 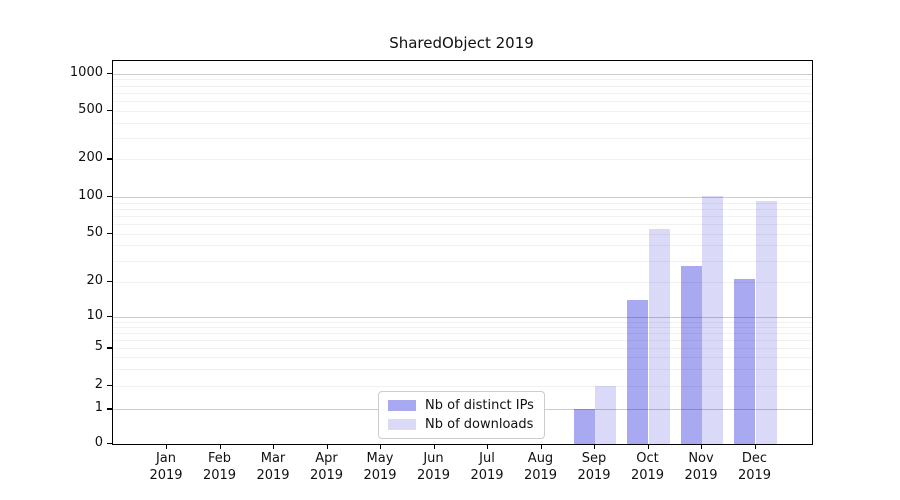 I want to click on y-axis-tick-label: 1000, so click(x=86, y=72).